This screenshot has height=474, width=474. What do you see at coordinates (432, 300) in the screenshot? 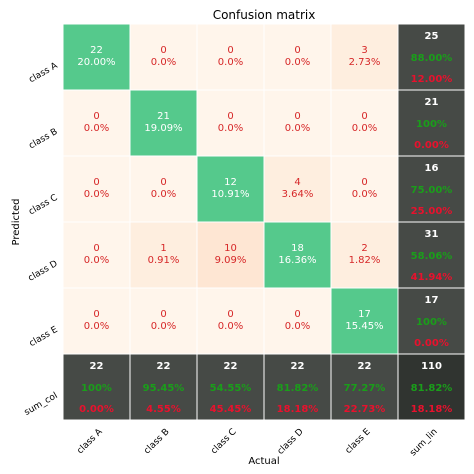
I see `sum-count: 17` at bounding box center [432, 300].